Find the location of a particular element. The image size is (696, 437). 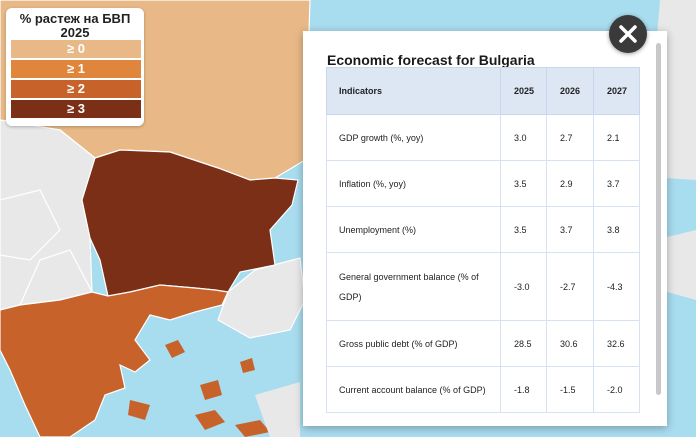

indicator-cell: Inflation (%, yoy) is located at coordinates (413, 183).